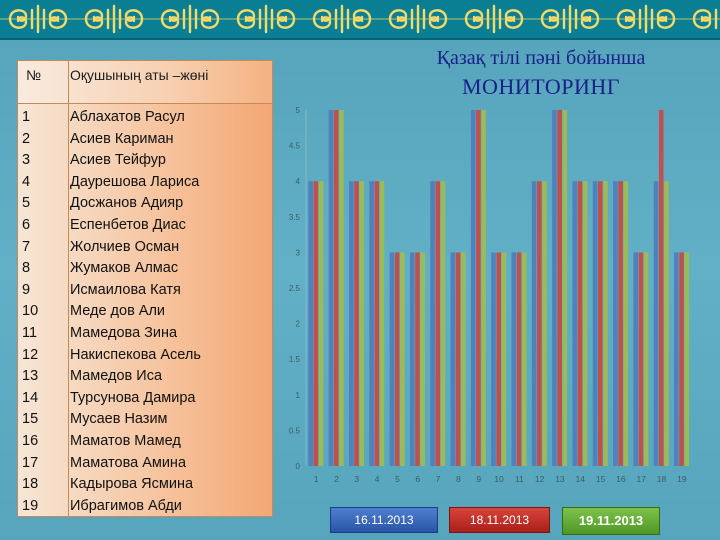  I want to click on x-tick-label: 7, so click(438, 479).